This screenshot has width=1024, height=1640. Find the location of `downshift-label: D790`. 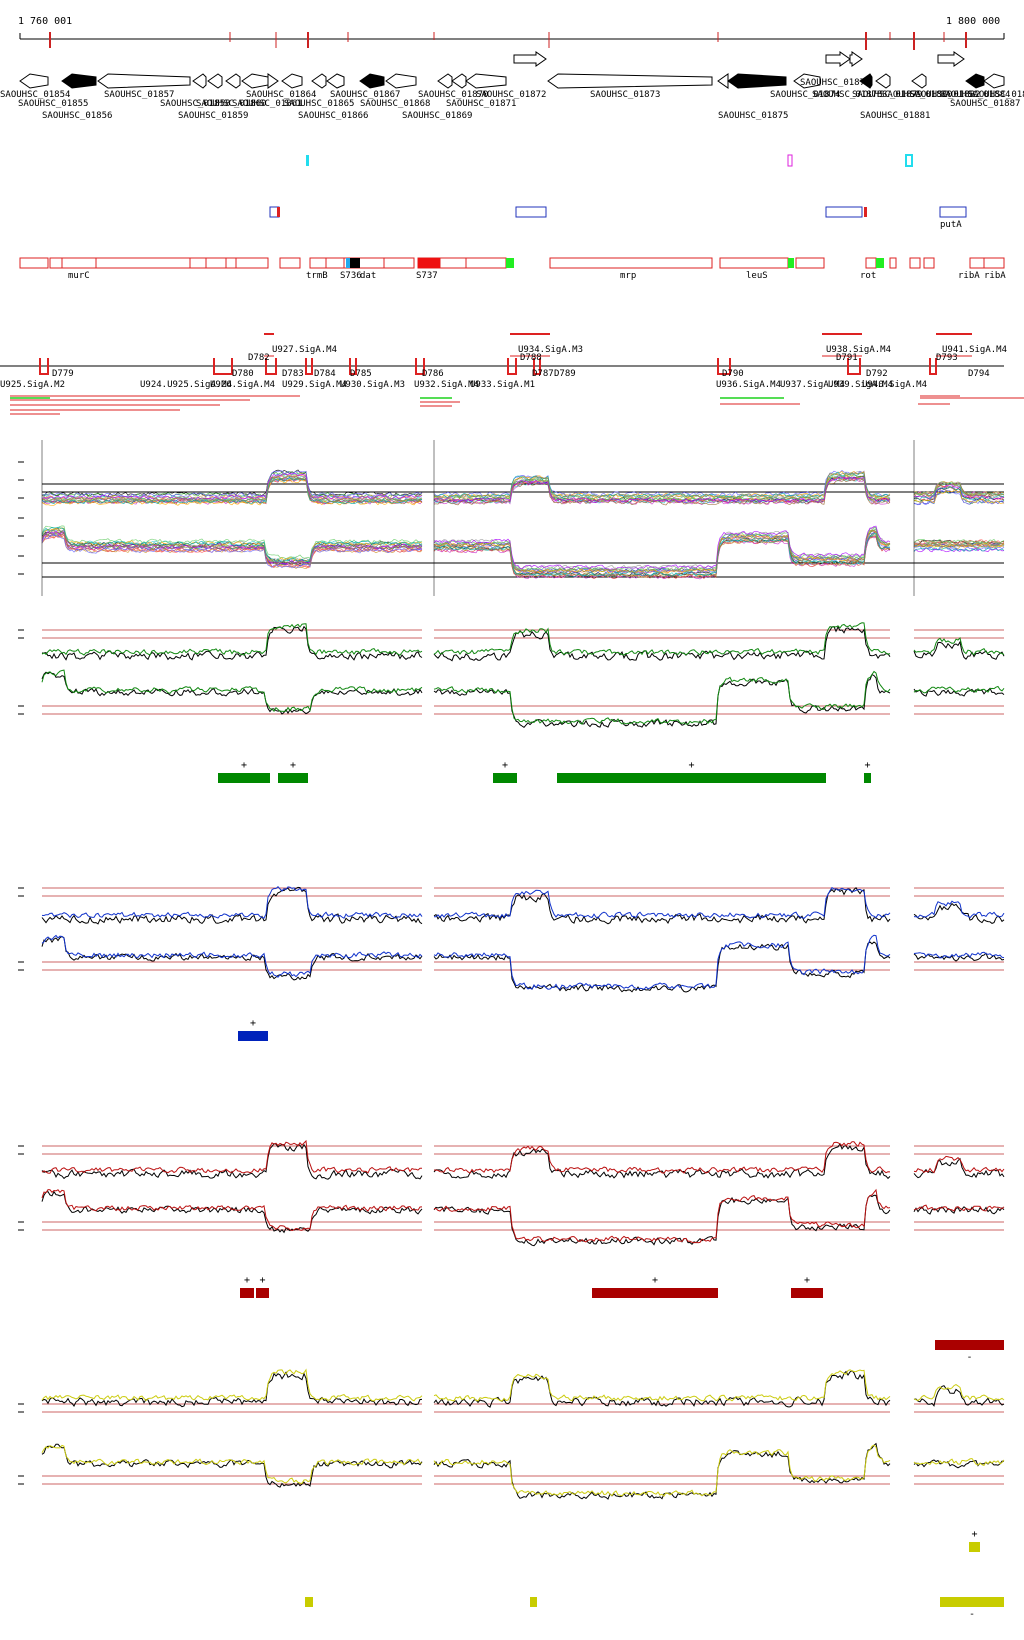

downshift-label: D790 is located at coordinates (733, 374).